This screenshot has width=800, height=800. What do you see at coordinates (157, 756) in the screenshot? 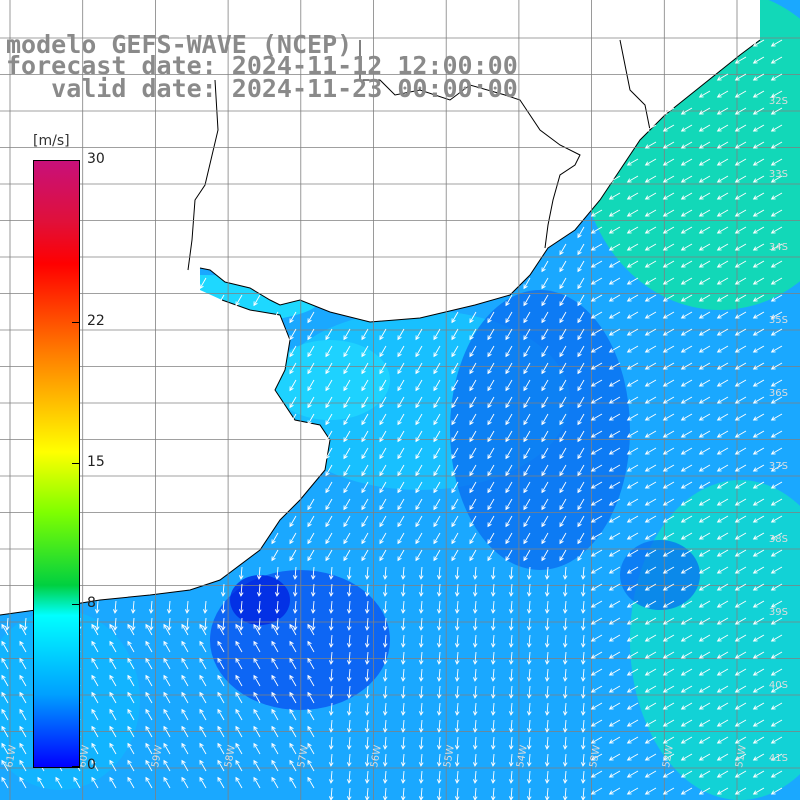
I see `lon-label: 59W` at bounding box center [157, 756].